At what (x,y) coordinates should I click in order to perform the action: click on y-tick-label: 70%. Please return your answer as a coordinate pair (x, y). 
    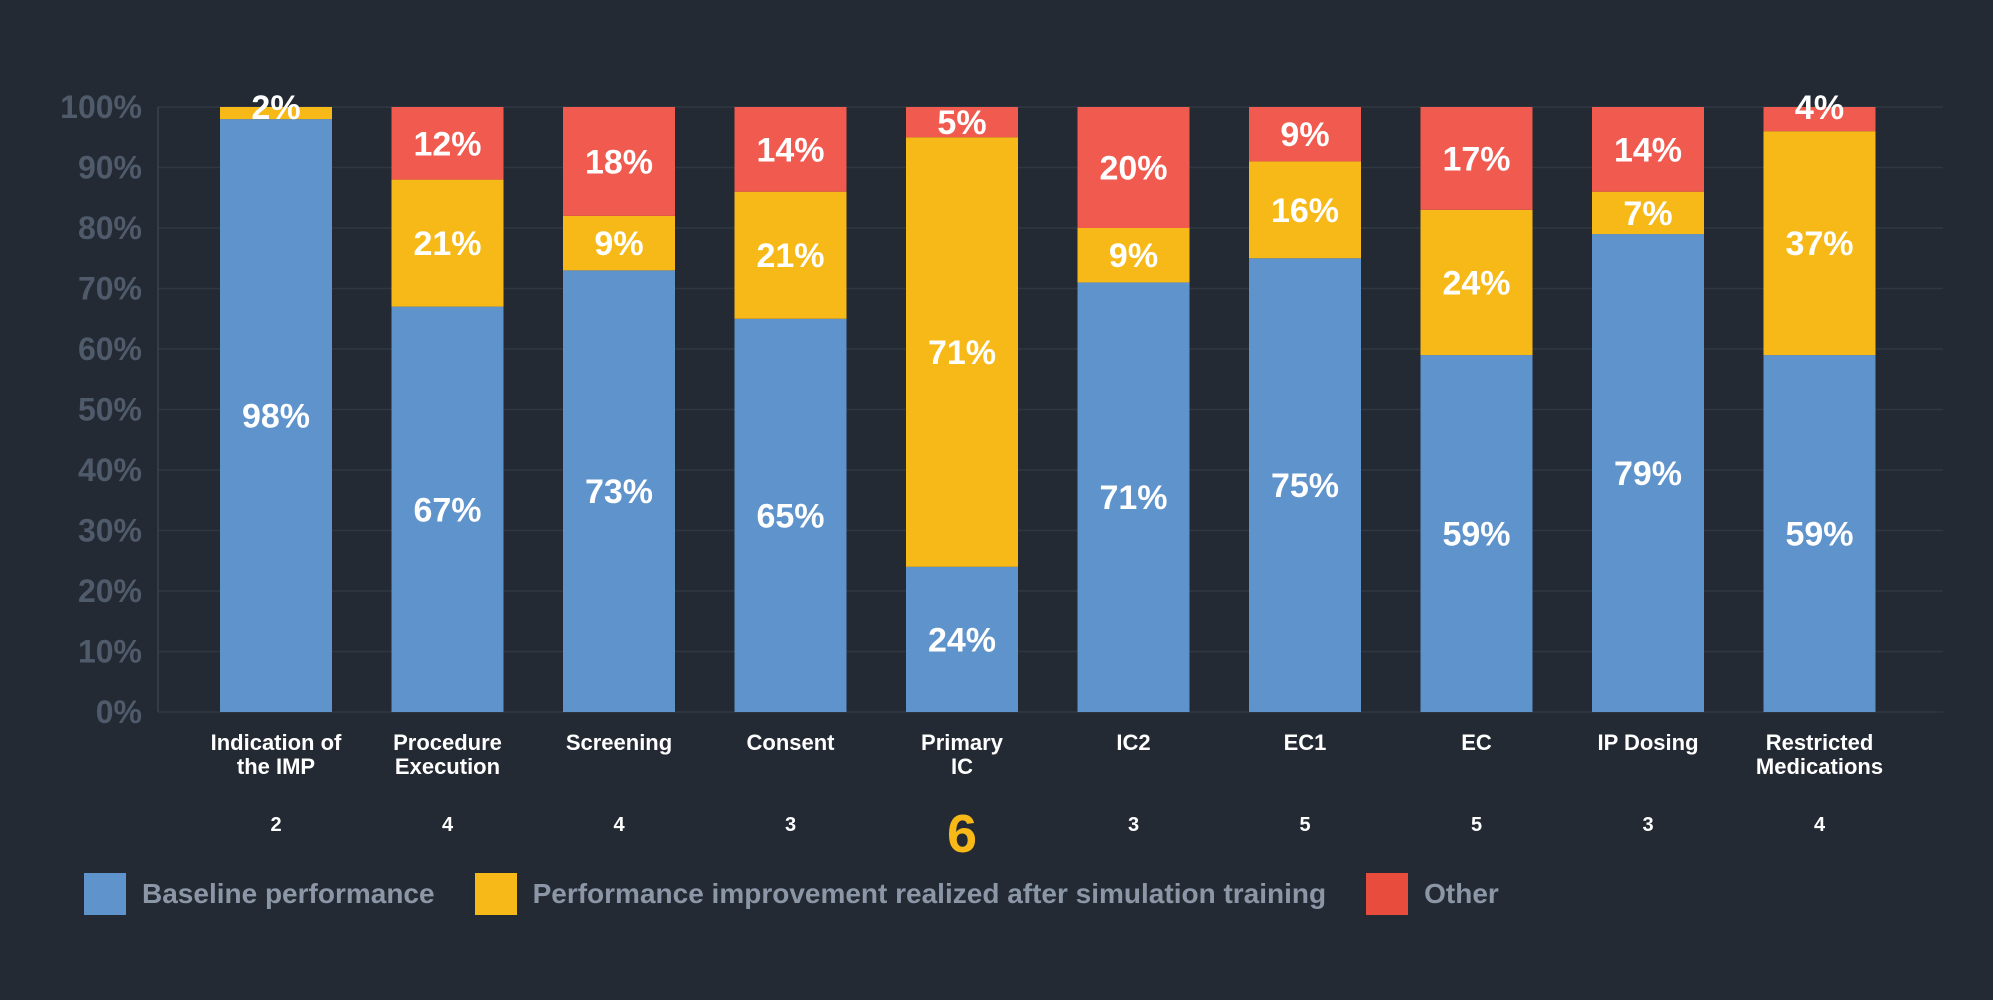
    Looking at the image, I should click on (110, 289).